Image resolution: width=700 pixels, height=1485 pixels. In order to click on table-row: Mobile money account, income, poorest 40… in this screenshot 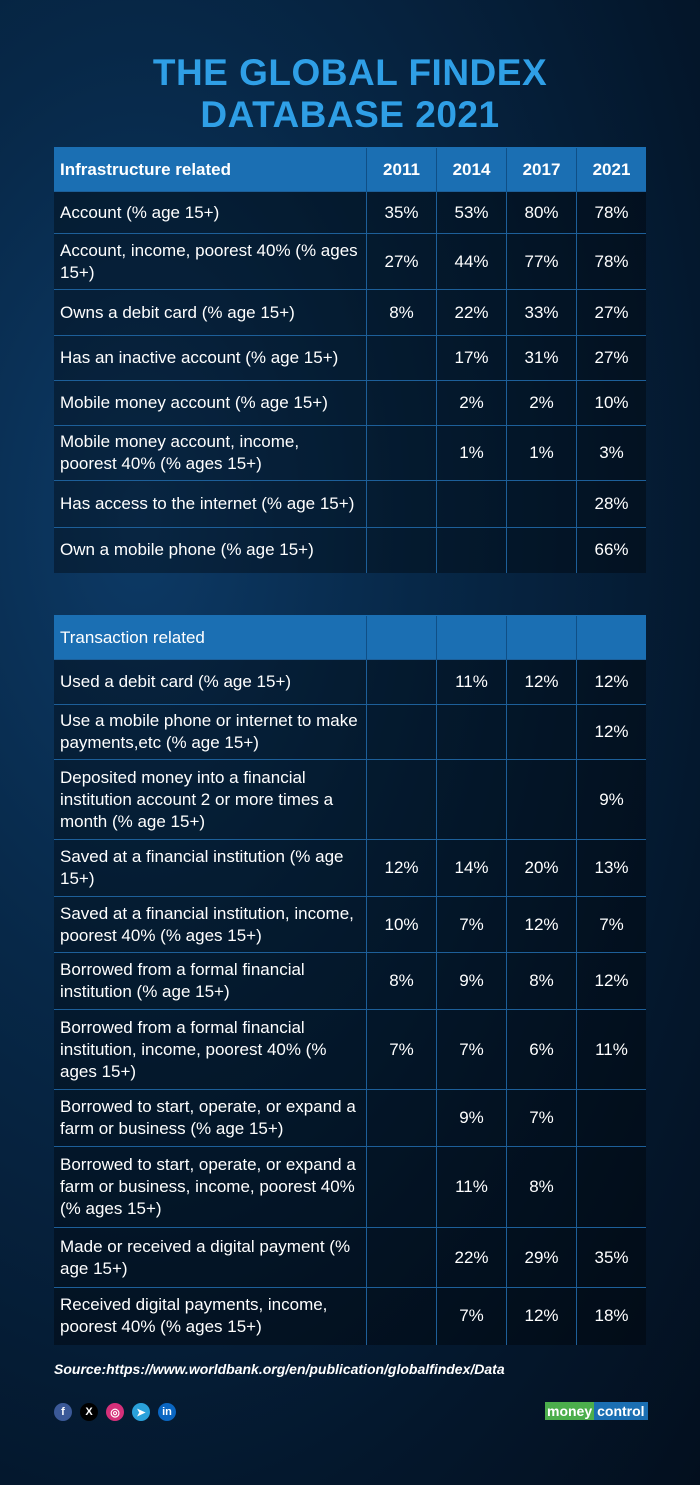, I will do `click(350, 453)`.